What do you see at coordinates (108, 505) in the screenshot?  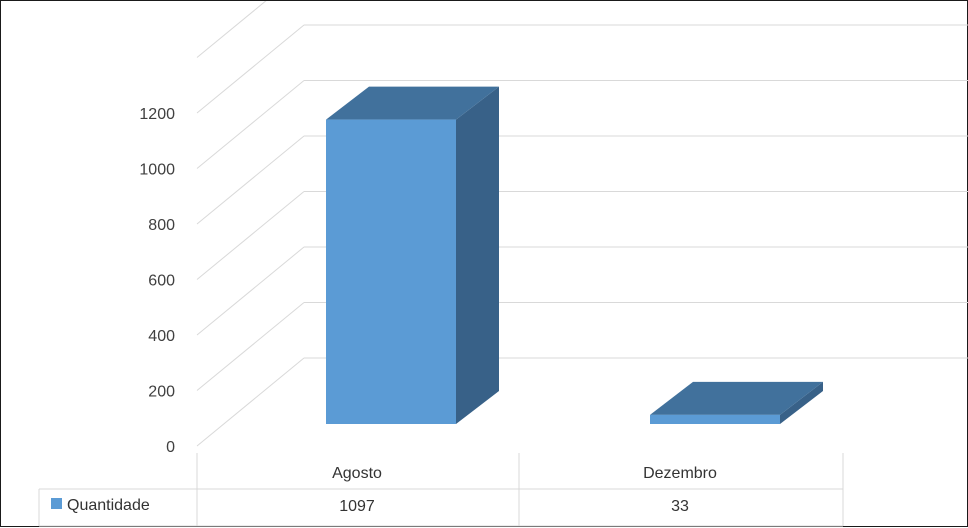 I see `legend-label-quantidade: Quantidade` at bounding box center [108, 505].